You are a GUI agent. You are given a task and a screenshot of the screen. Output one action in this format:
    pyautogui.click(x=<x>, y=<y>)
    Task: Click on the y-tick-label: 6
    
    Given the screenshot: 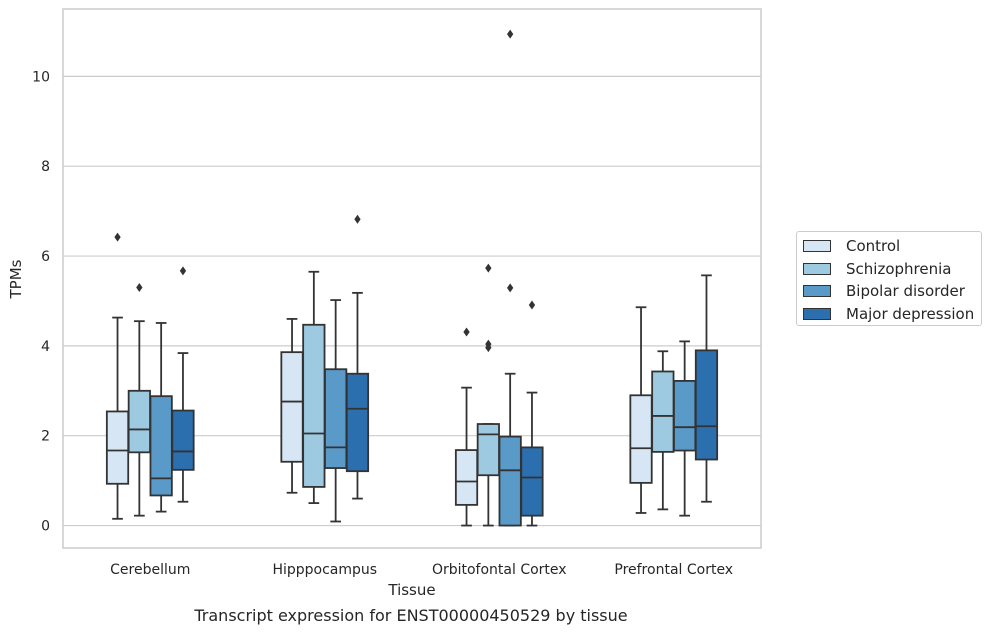 What is the action you would take?
    pyautogui.click(x=45, y=257)
    